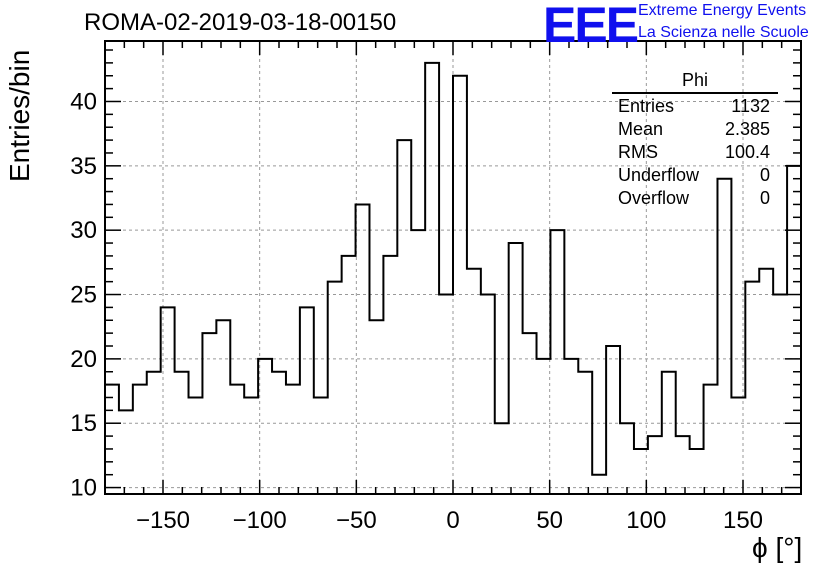 This screenshot has height=572, width=836. I want to click on y-axis-label: Entries/bin, so click(19, 115).